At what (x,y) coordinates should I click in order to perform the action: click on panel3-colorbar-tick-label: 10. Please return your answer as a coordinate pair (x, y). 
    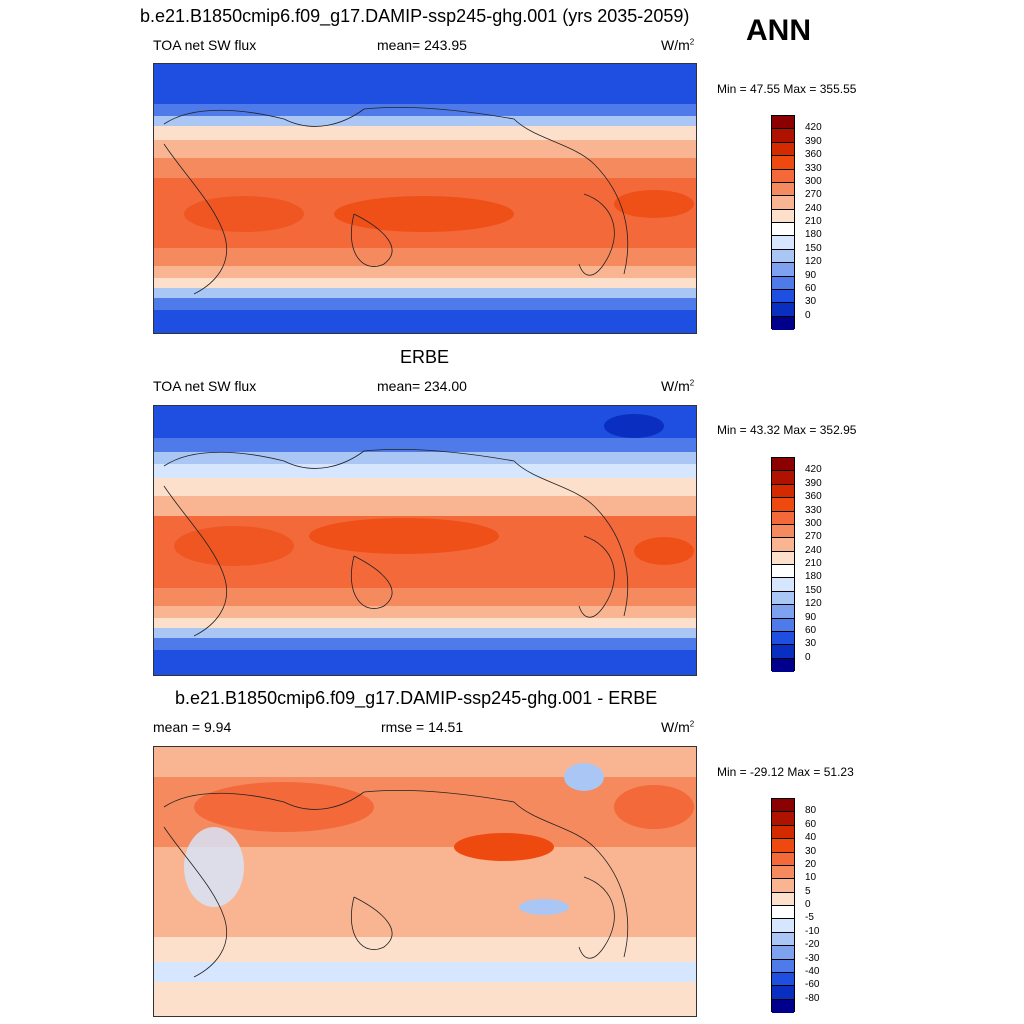
    Looking at the image, I should click on (811, 878).